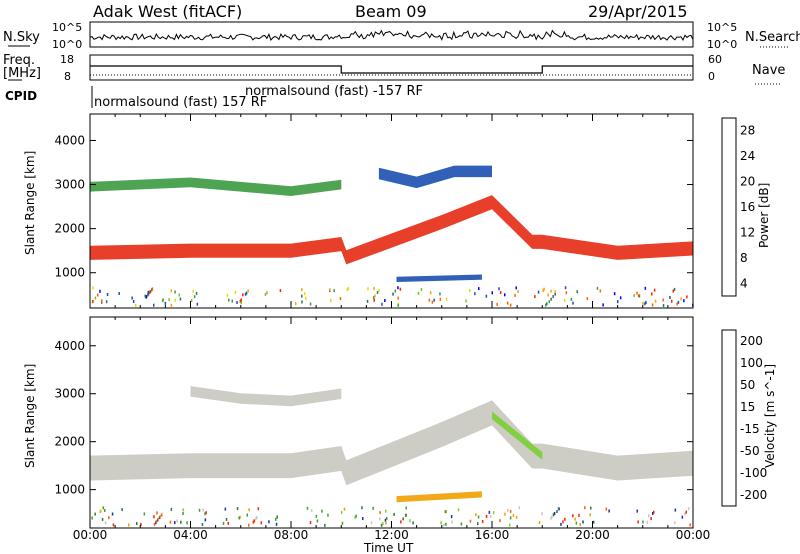  What do you see at coordinates (167, 11) in the screenshot?
I see `station-title: Adak West (fitACF)` at bounding box center [167, 11].